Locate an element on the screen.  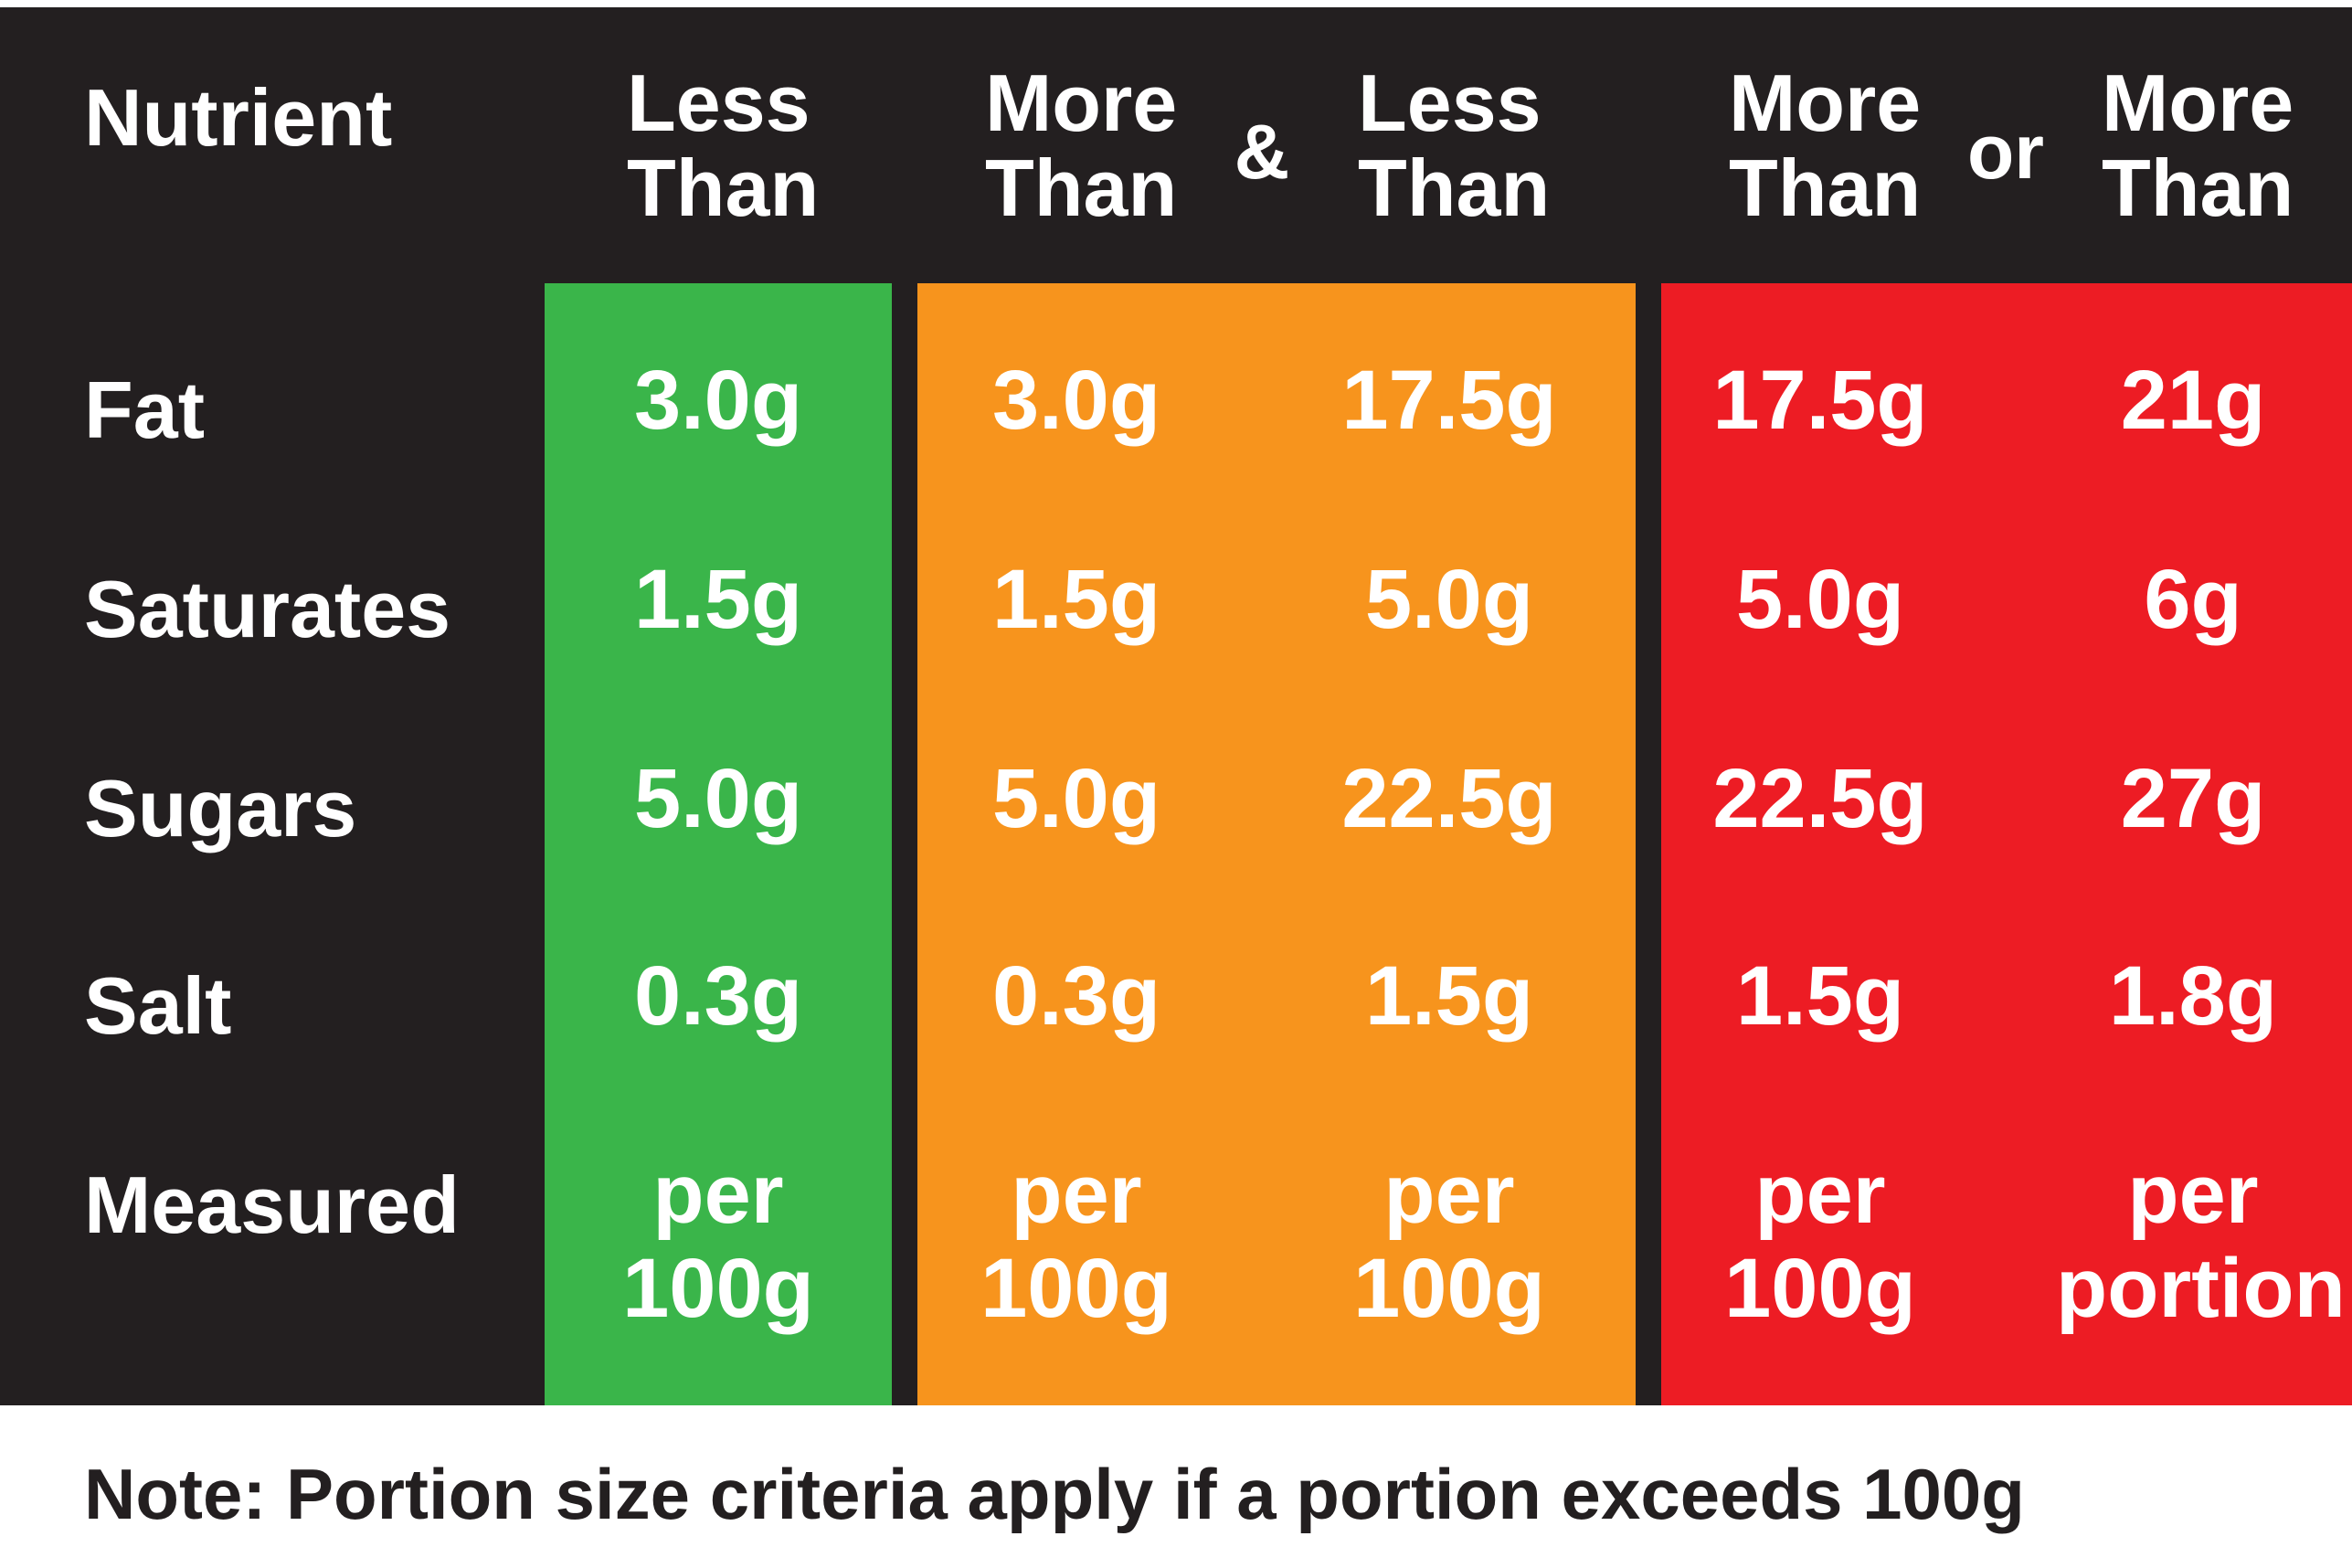
cell-measured-green: per 100g is located at coordinates (718, 1242).